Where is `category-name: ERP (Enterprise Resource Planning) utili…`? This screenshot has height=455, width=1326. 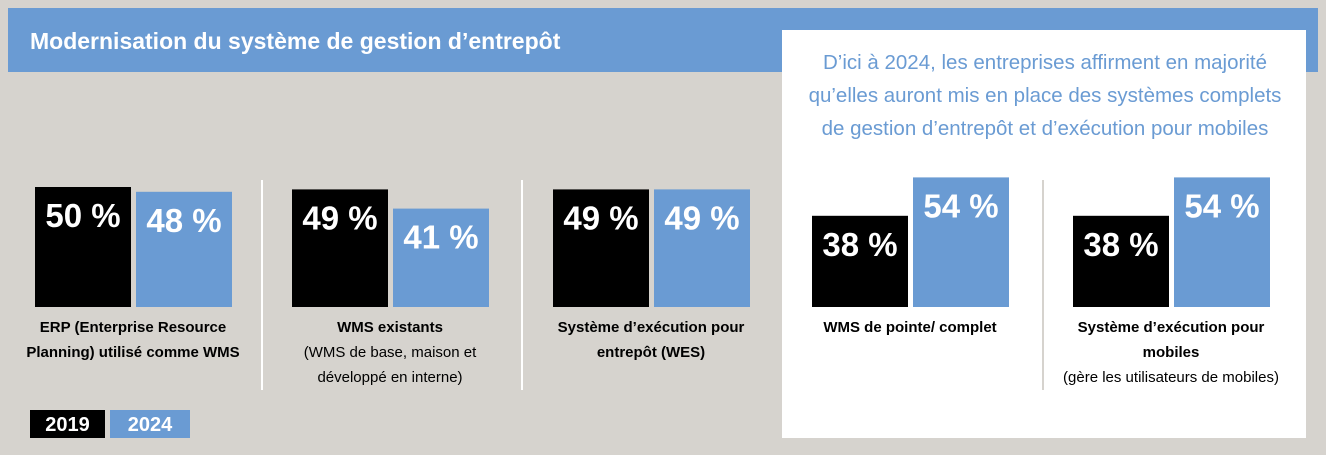 category-name: ERP (Enterprise Resource Planning) utili… is located at coordinates (133, 340).